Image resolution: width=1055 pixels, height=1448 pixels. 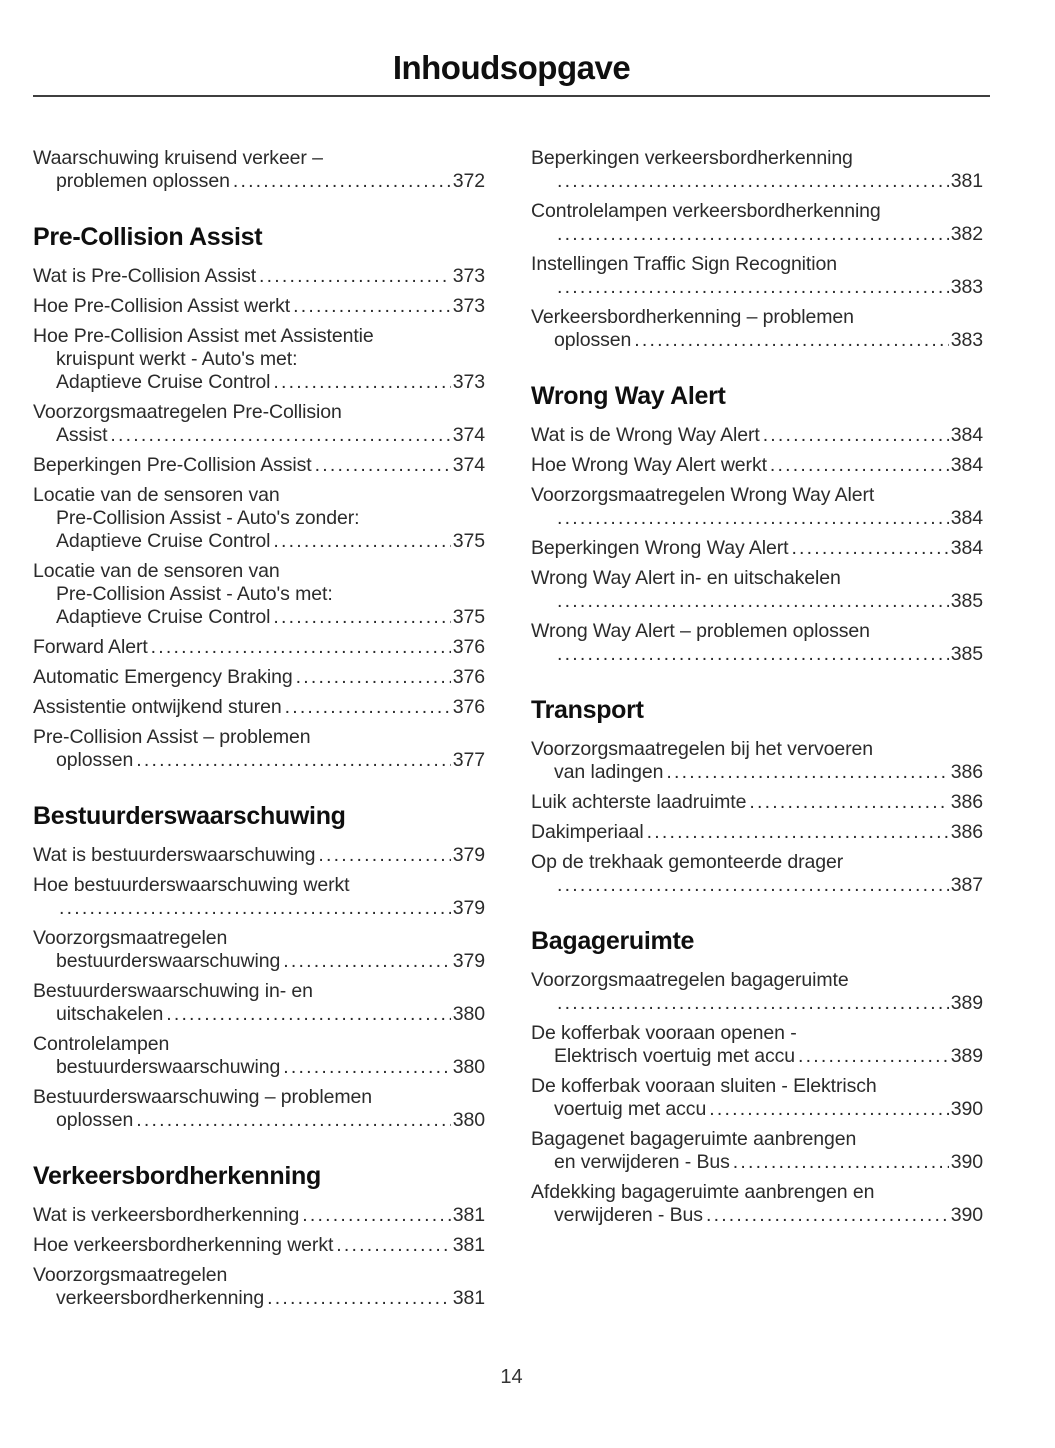 What do you see at coordinates (189, 816) in the screenshot?
I see `section-heading: Bestuurderswaarschuwing` at bounding box center [189, 816].